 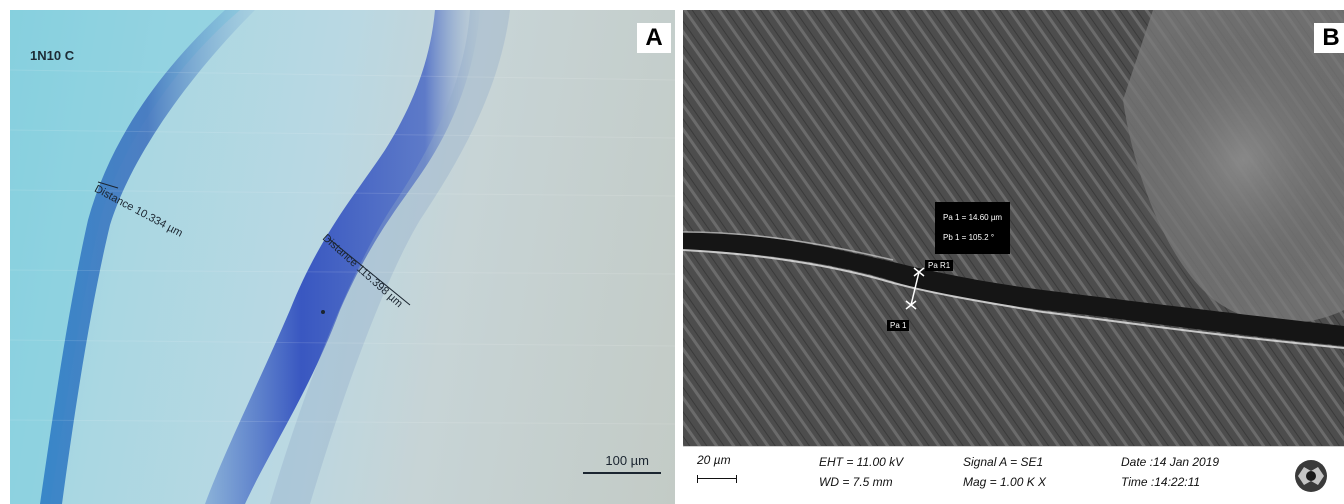 What do you see at coordinates (1170, 462) in the screenshot?
I see `info-date: Date :14 Jan 2019` at bounding box center [1170, 462].